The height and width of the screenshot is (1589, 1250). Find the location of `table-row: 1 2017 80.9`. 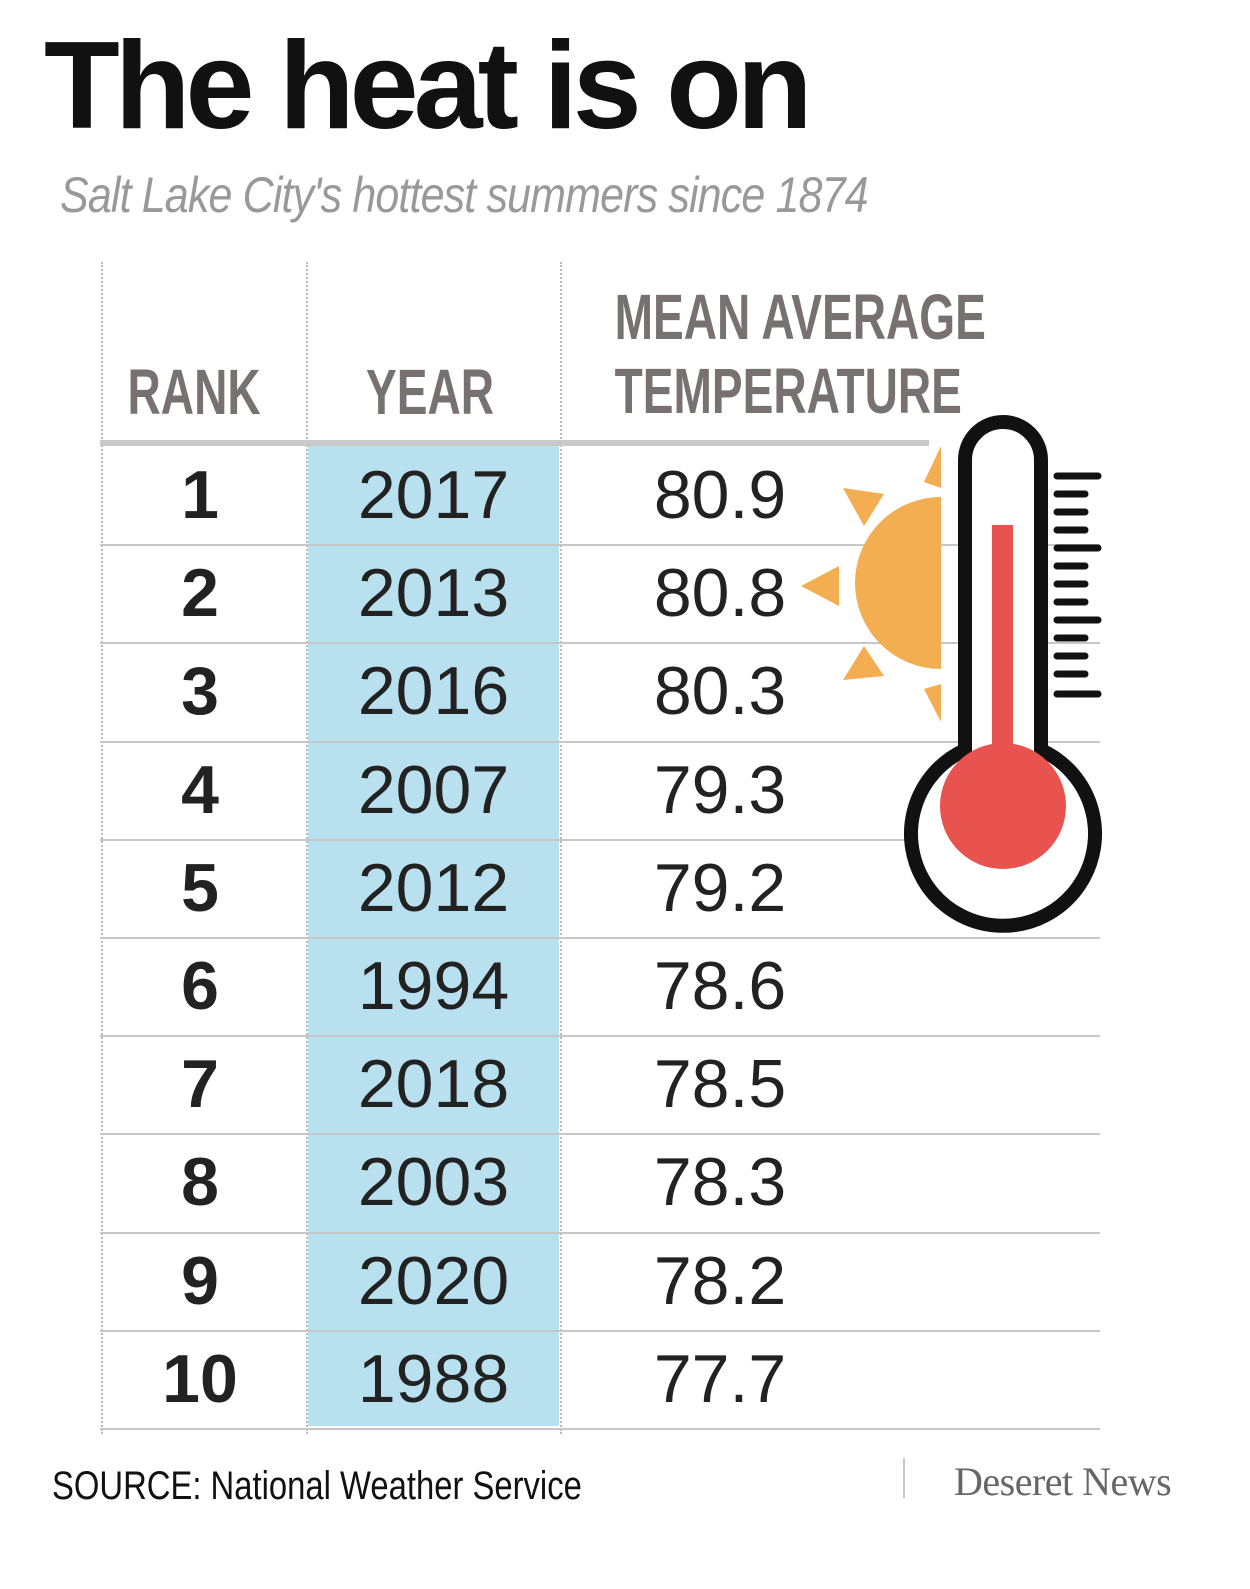

table-row: 1 2017 80.9 is located at coordinates (600, 495).